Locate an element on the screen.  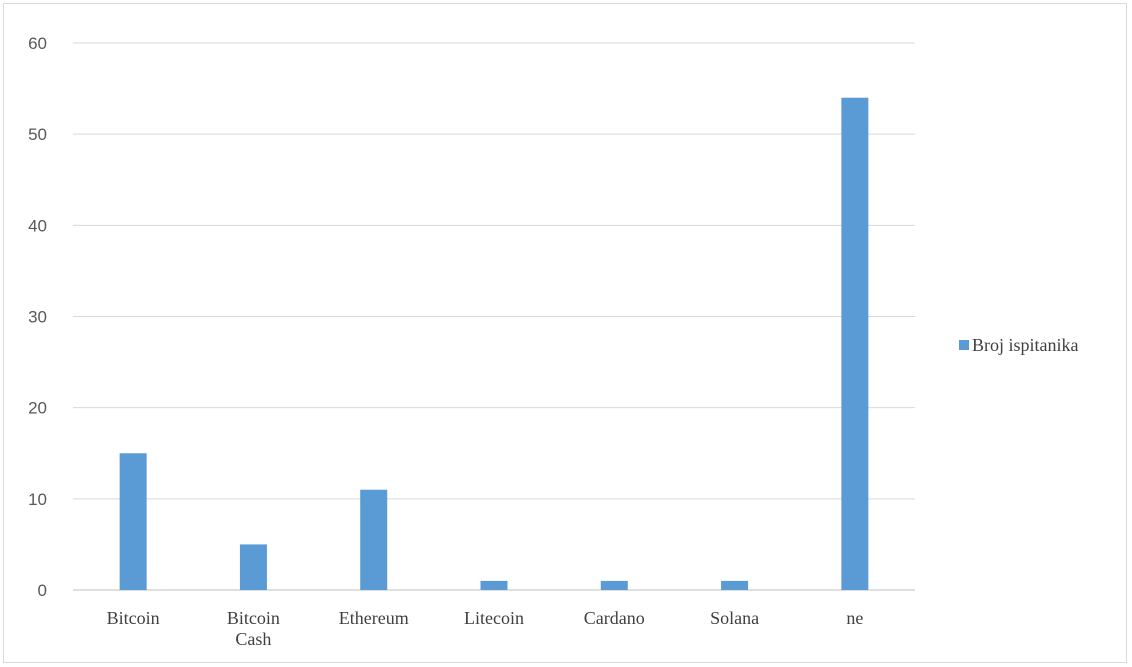
x-tick-label: Ethereum is located at coordinates (374, 618).